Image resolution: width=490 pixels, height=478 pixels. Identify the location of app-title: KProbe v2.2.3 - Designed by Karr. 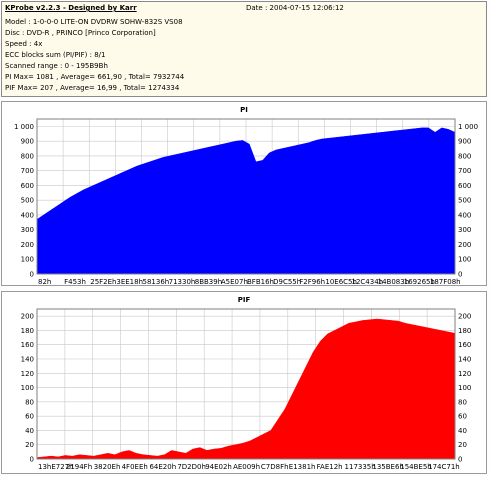
(71, 8).